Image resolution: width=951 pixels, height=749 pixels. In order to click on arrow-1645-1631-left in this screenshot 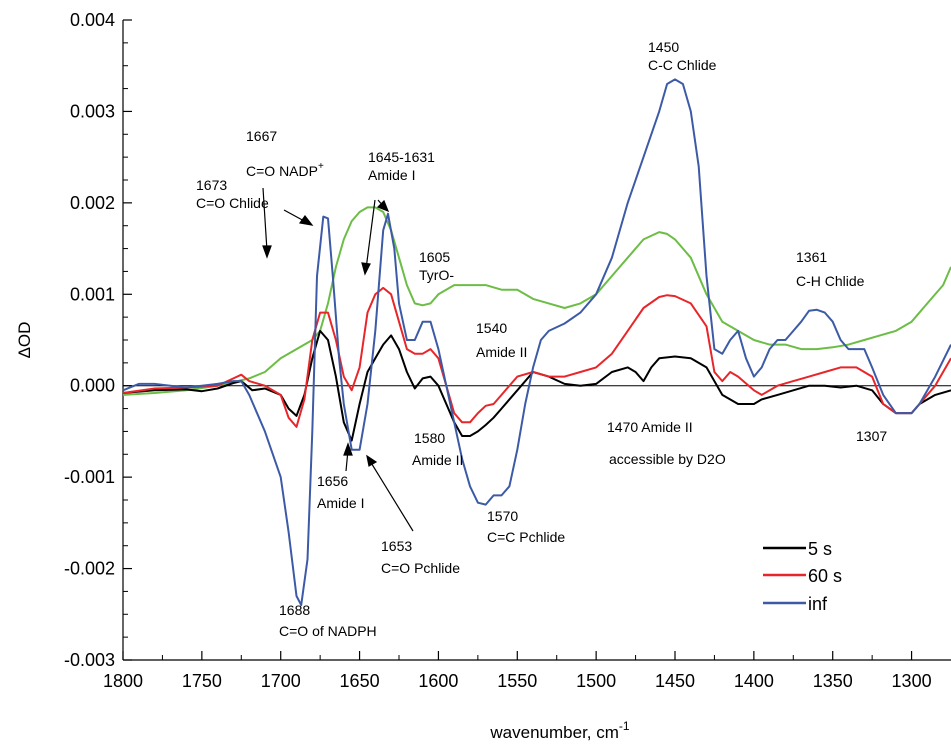, I will do `click(368, 237)`.